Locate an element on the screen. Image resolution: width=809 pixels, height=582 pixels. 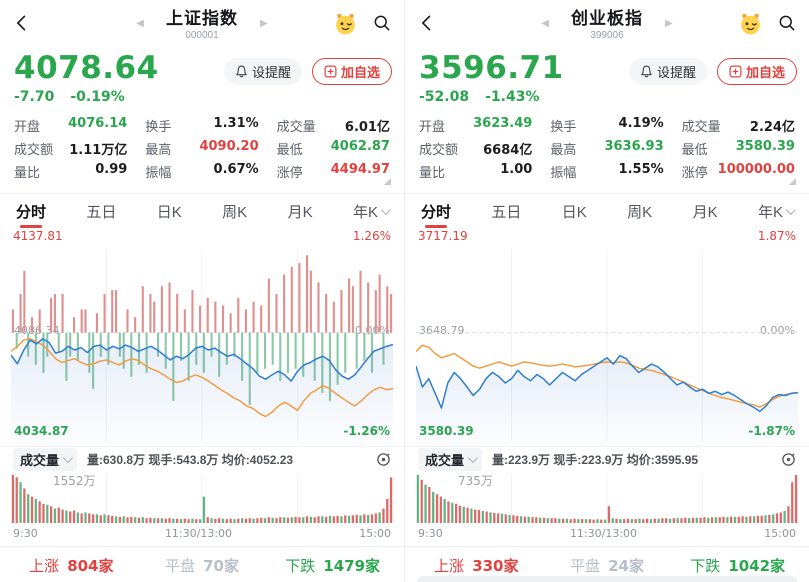
stat-value: 3623.49 is located at coordinates (503, 123).